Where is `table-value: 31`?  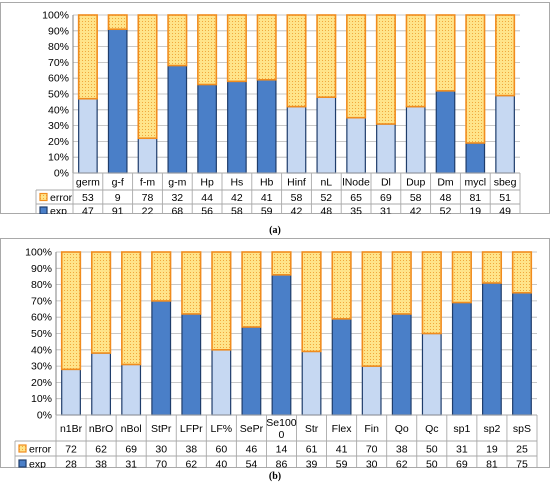
table-value: 31 is located at coordinates (131, 464).